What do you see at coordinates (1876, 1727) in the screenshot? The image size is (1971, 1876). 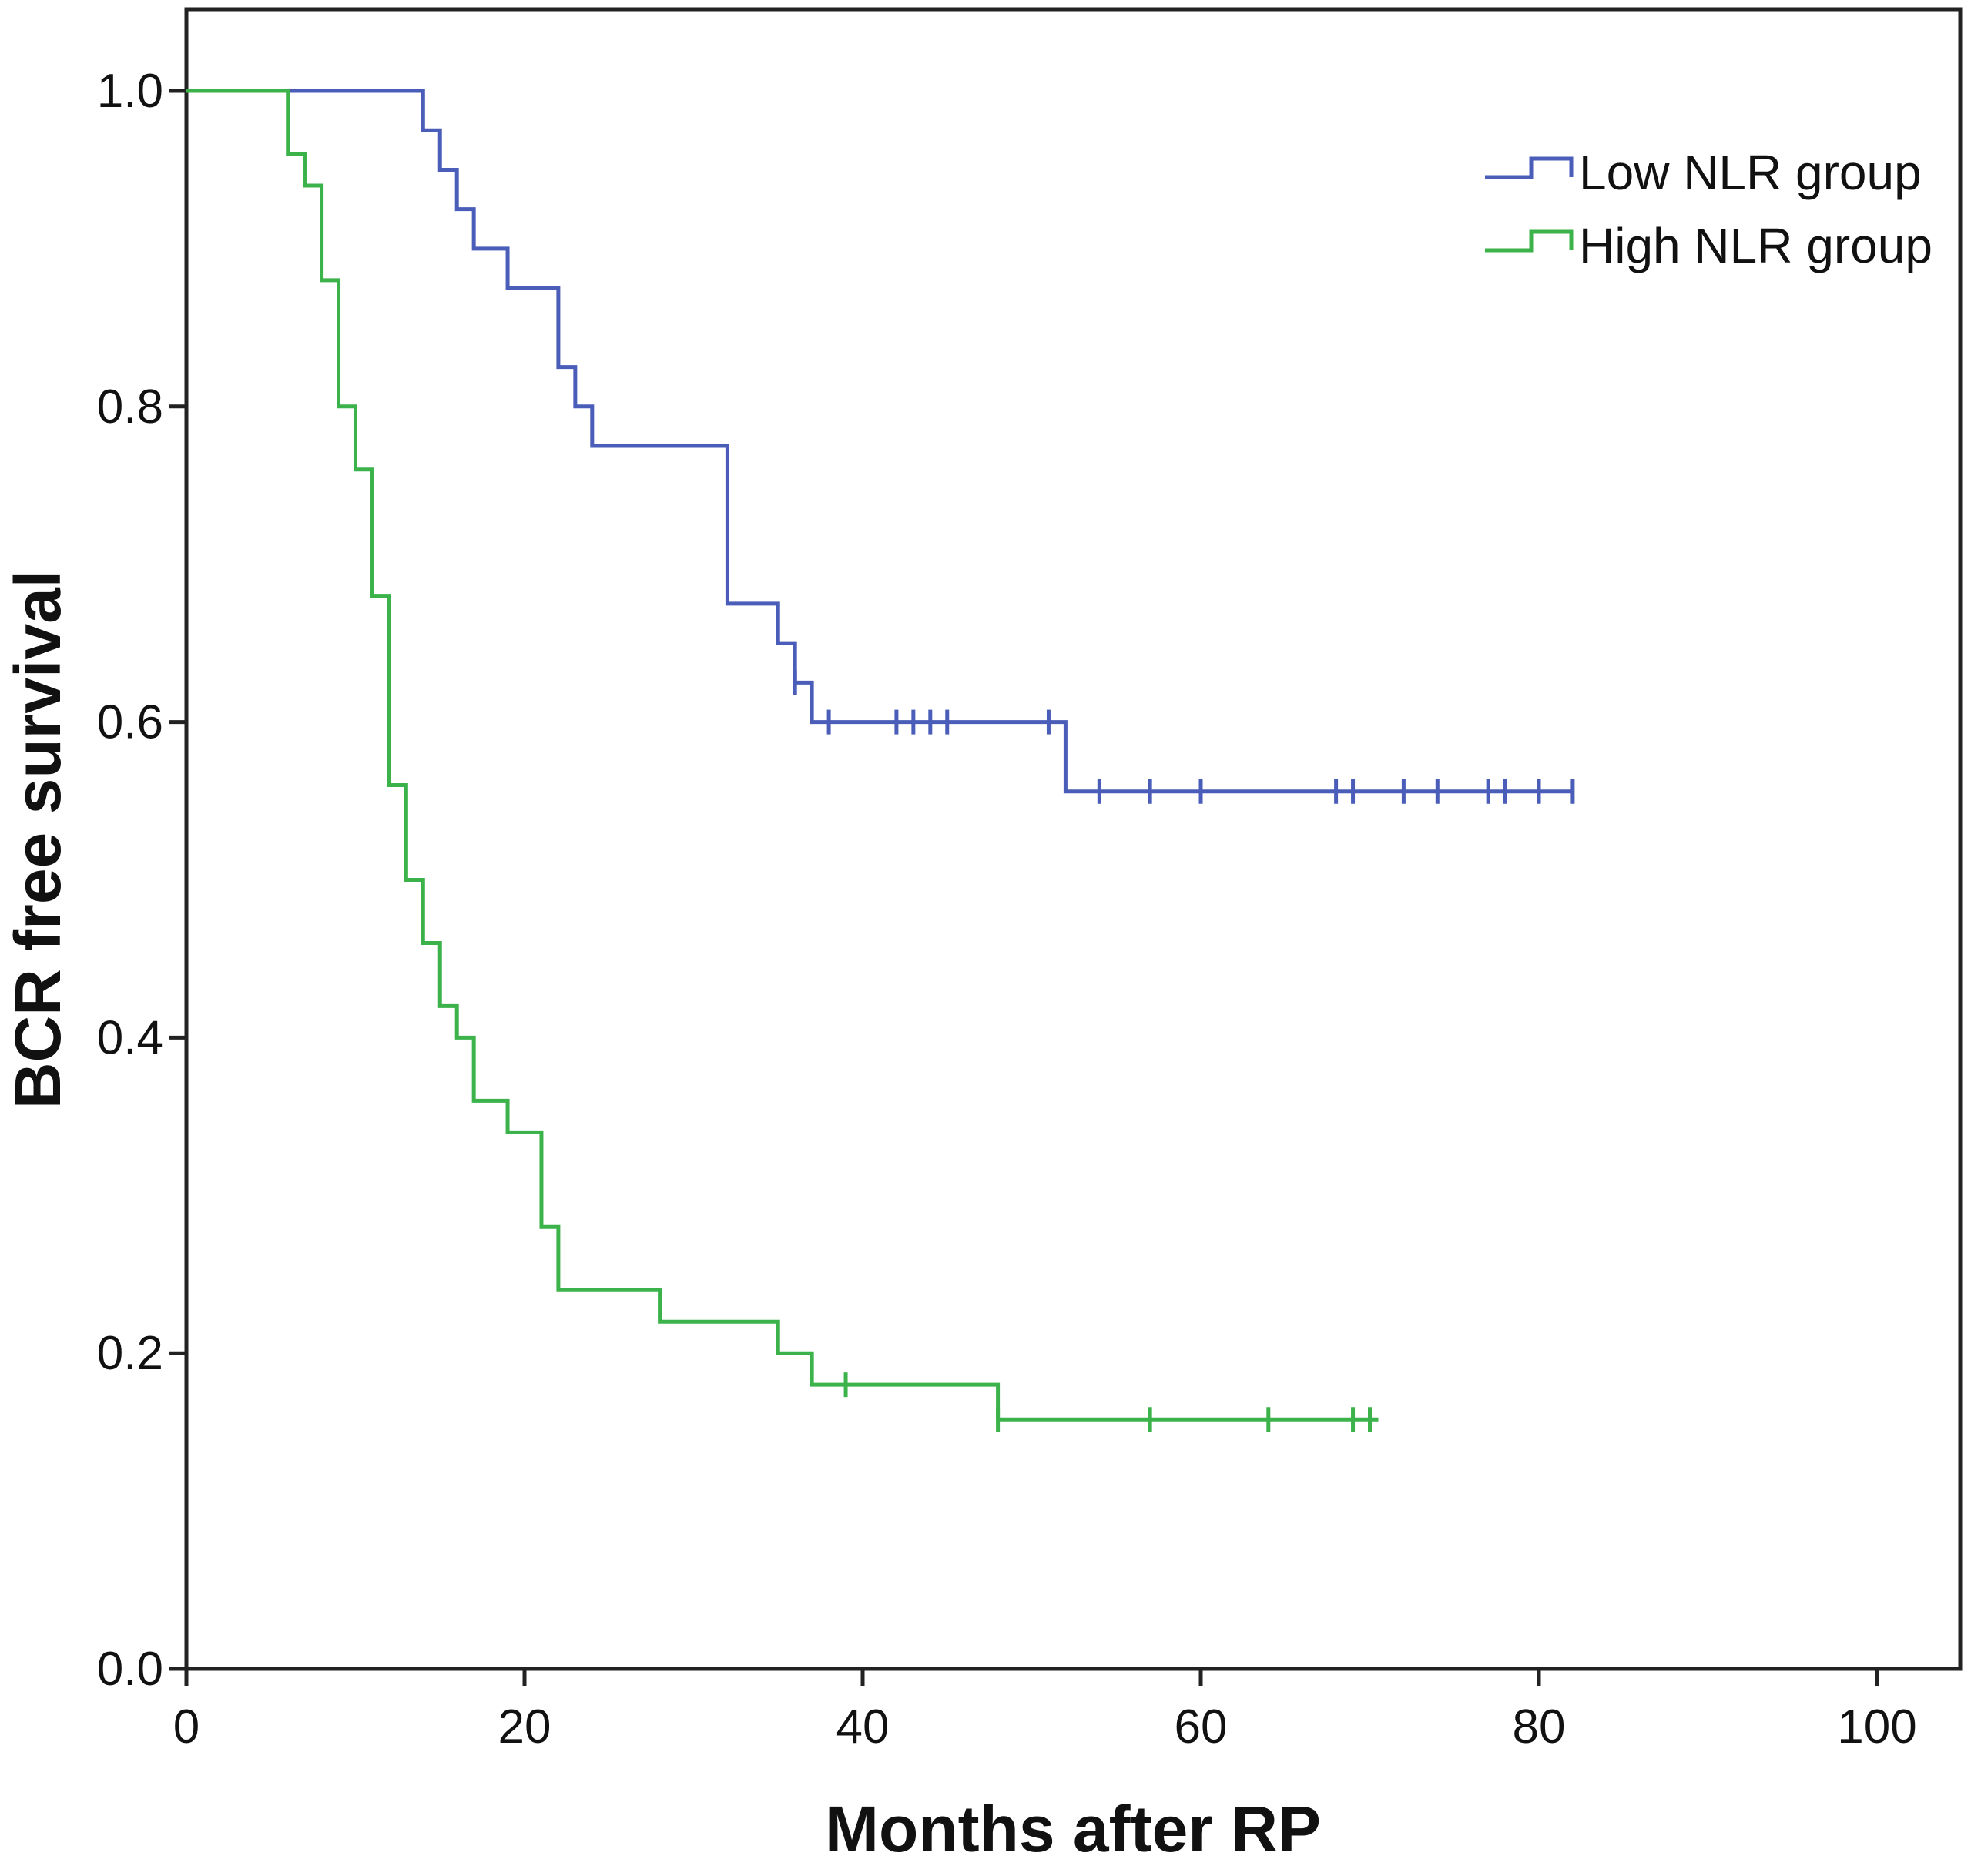 I see `x-tick-label: 100` at bounding box center [1876, 1727].